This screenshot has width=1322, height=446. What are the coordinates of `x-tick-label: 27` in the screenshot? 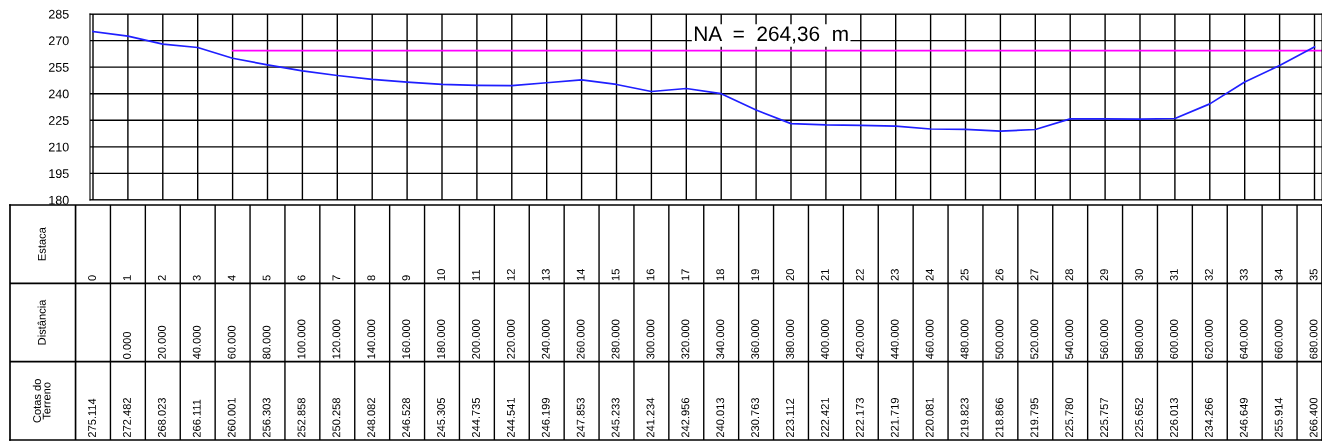 It's located at (1034, 275).